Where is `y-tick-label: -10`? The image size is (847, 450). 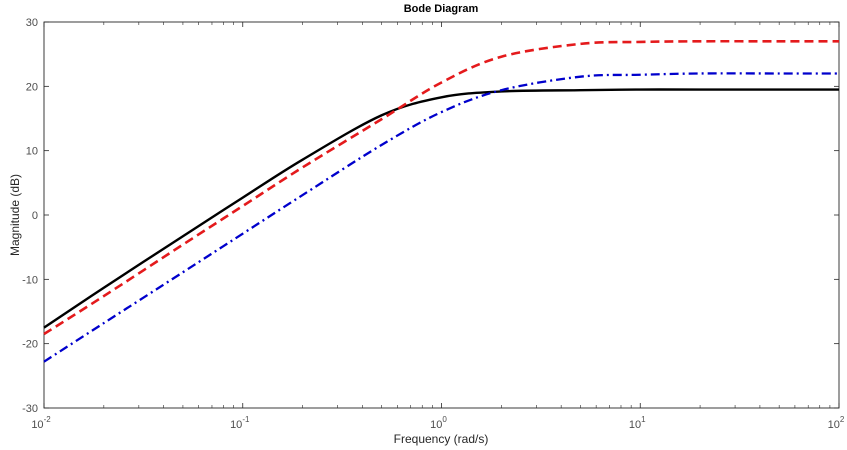 y-tick-label: -10 is located at coordinates (30, 280).